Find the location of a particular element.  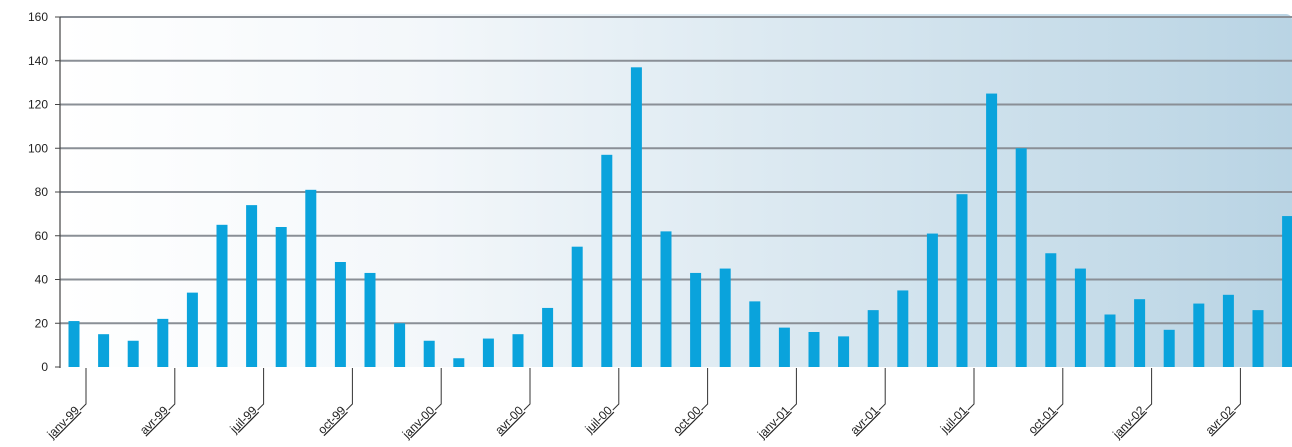

x-tick-label: juil-99 is located at coordinates (242, 419).